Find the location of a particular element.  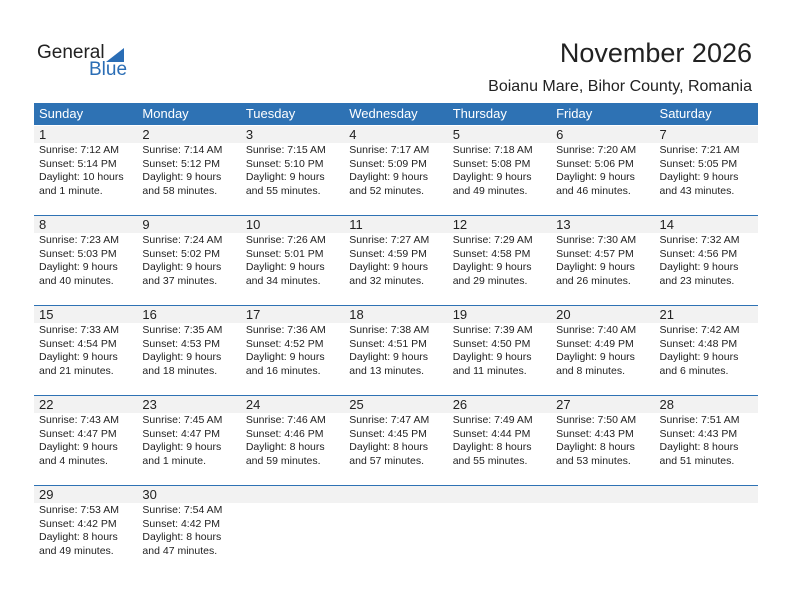

daylight-minutes: and 46 minutes. is located at coordinates (593, 190).